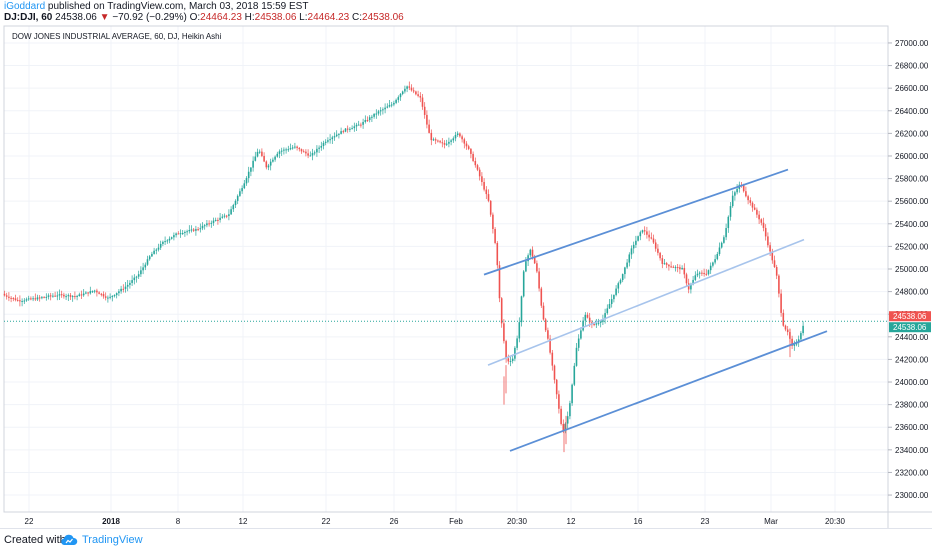 This screenshot has height=551, width=932. What do you see at coordinates (357, 17) in the screenshot?
I see `close-label: C:` at bounding box center [357, 17].